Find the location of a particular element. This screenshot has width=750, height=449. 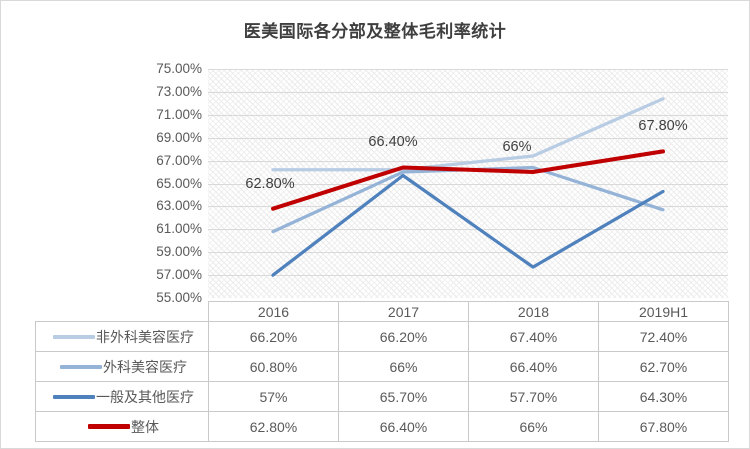

y-axis-tick-label: 55.00% is located at coordinates (179, 297).